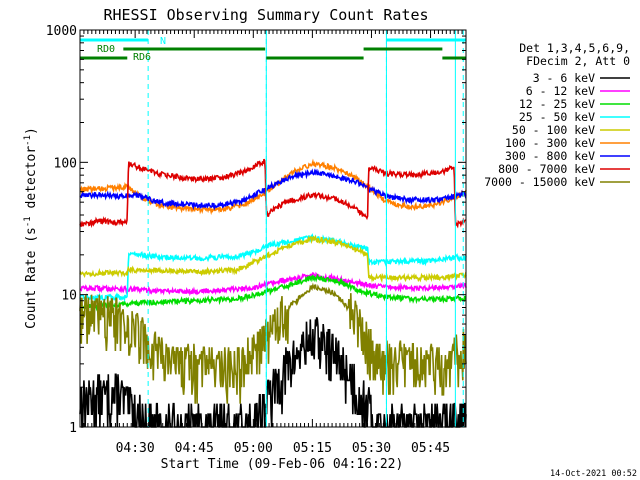  Describe the element at coordinates (550, 143) in the screenshot. I see `legend-label: 100 - 300 keV` at that location.